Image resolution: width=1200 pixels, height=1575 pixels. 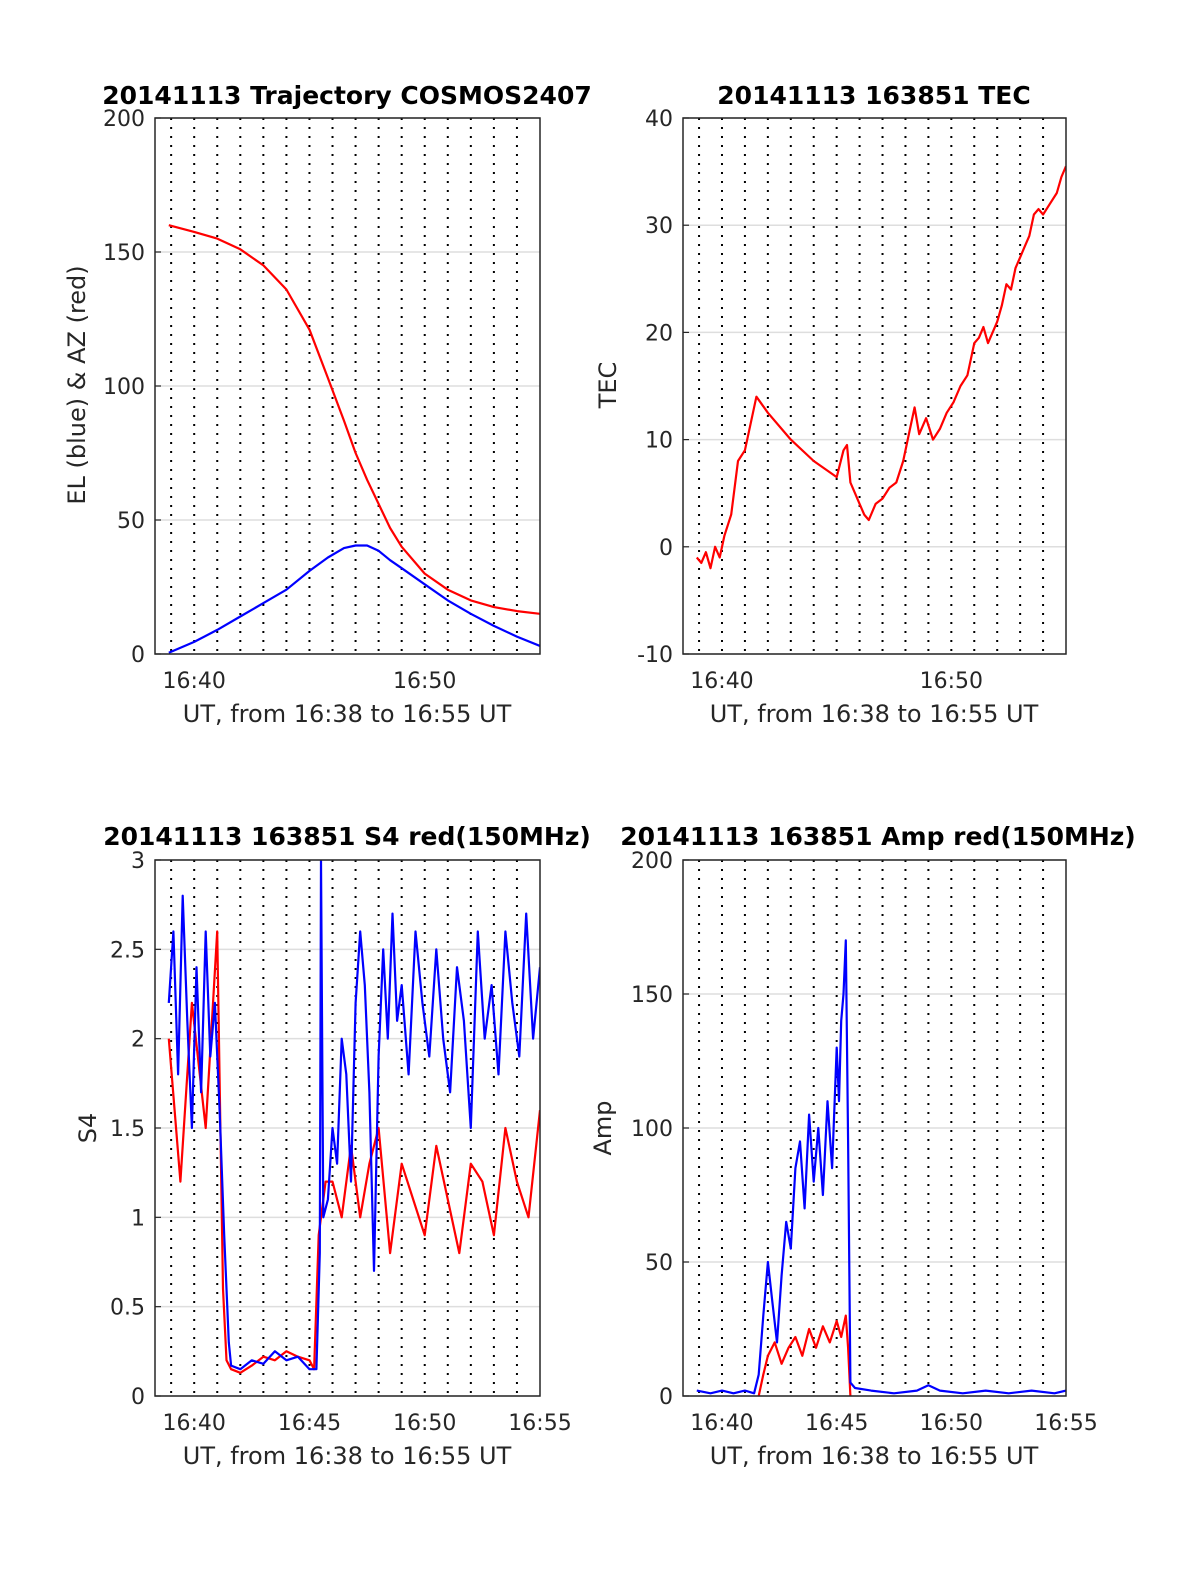 What do you see at coordinates (666, 1397) in the screenshot?
I see `amp-ytick-label: 0` at bounding box center [666, 1397].